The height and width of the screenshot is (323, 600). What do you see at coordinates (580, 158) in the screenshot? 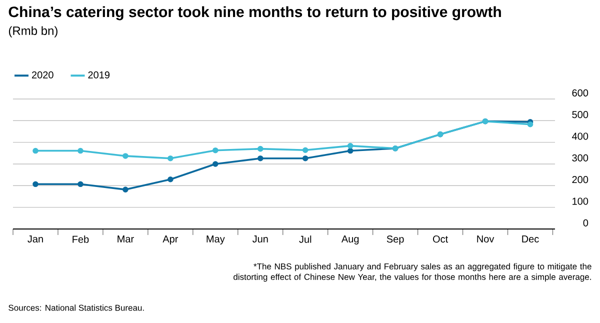
I see `y-tick-label: 300` at bounding box center [580, 158].